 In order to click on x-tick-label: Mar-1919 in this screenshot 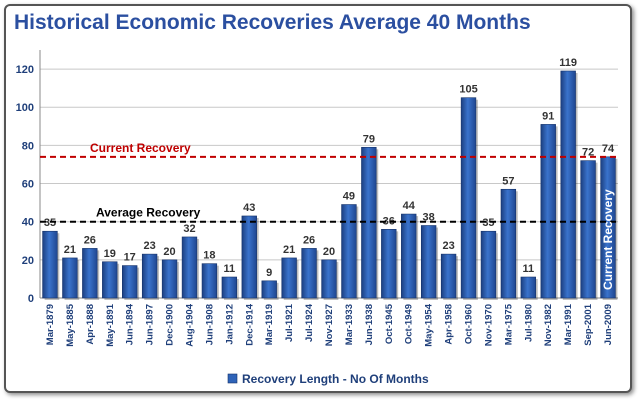, I will do `click(269, 324)`.